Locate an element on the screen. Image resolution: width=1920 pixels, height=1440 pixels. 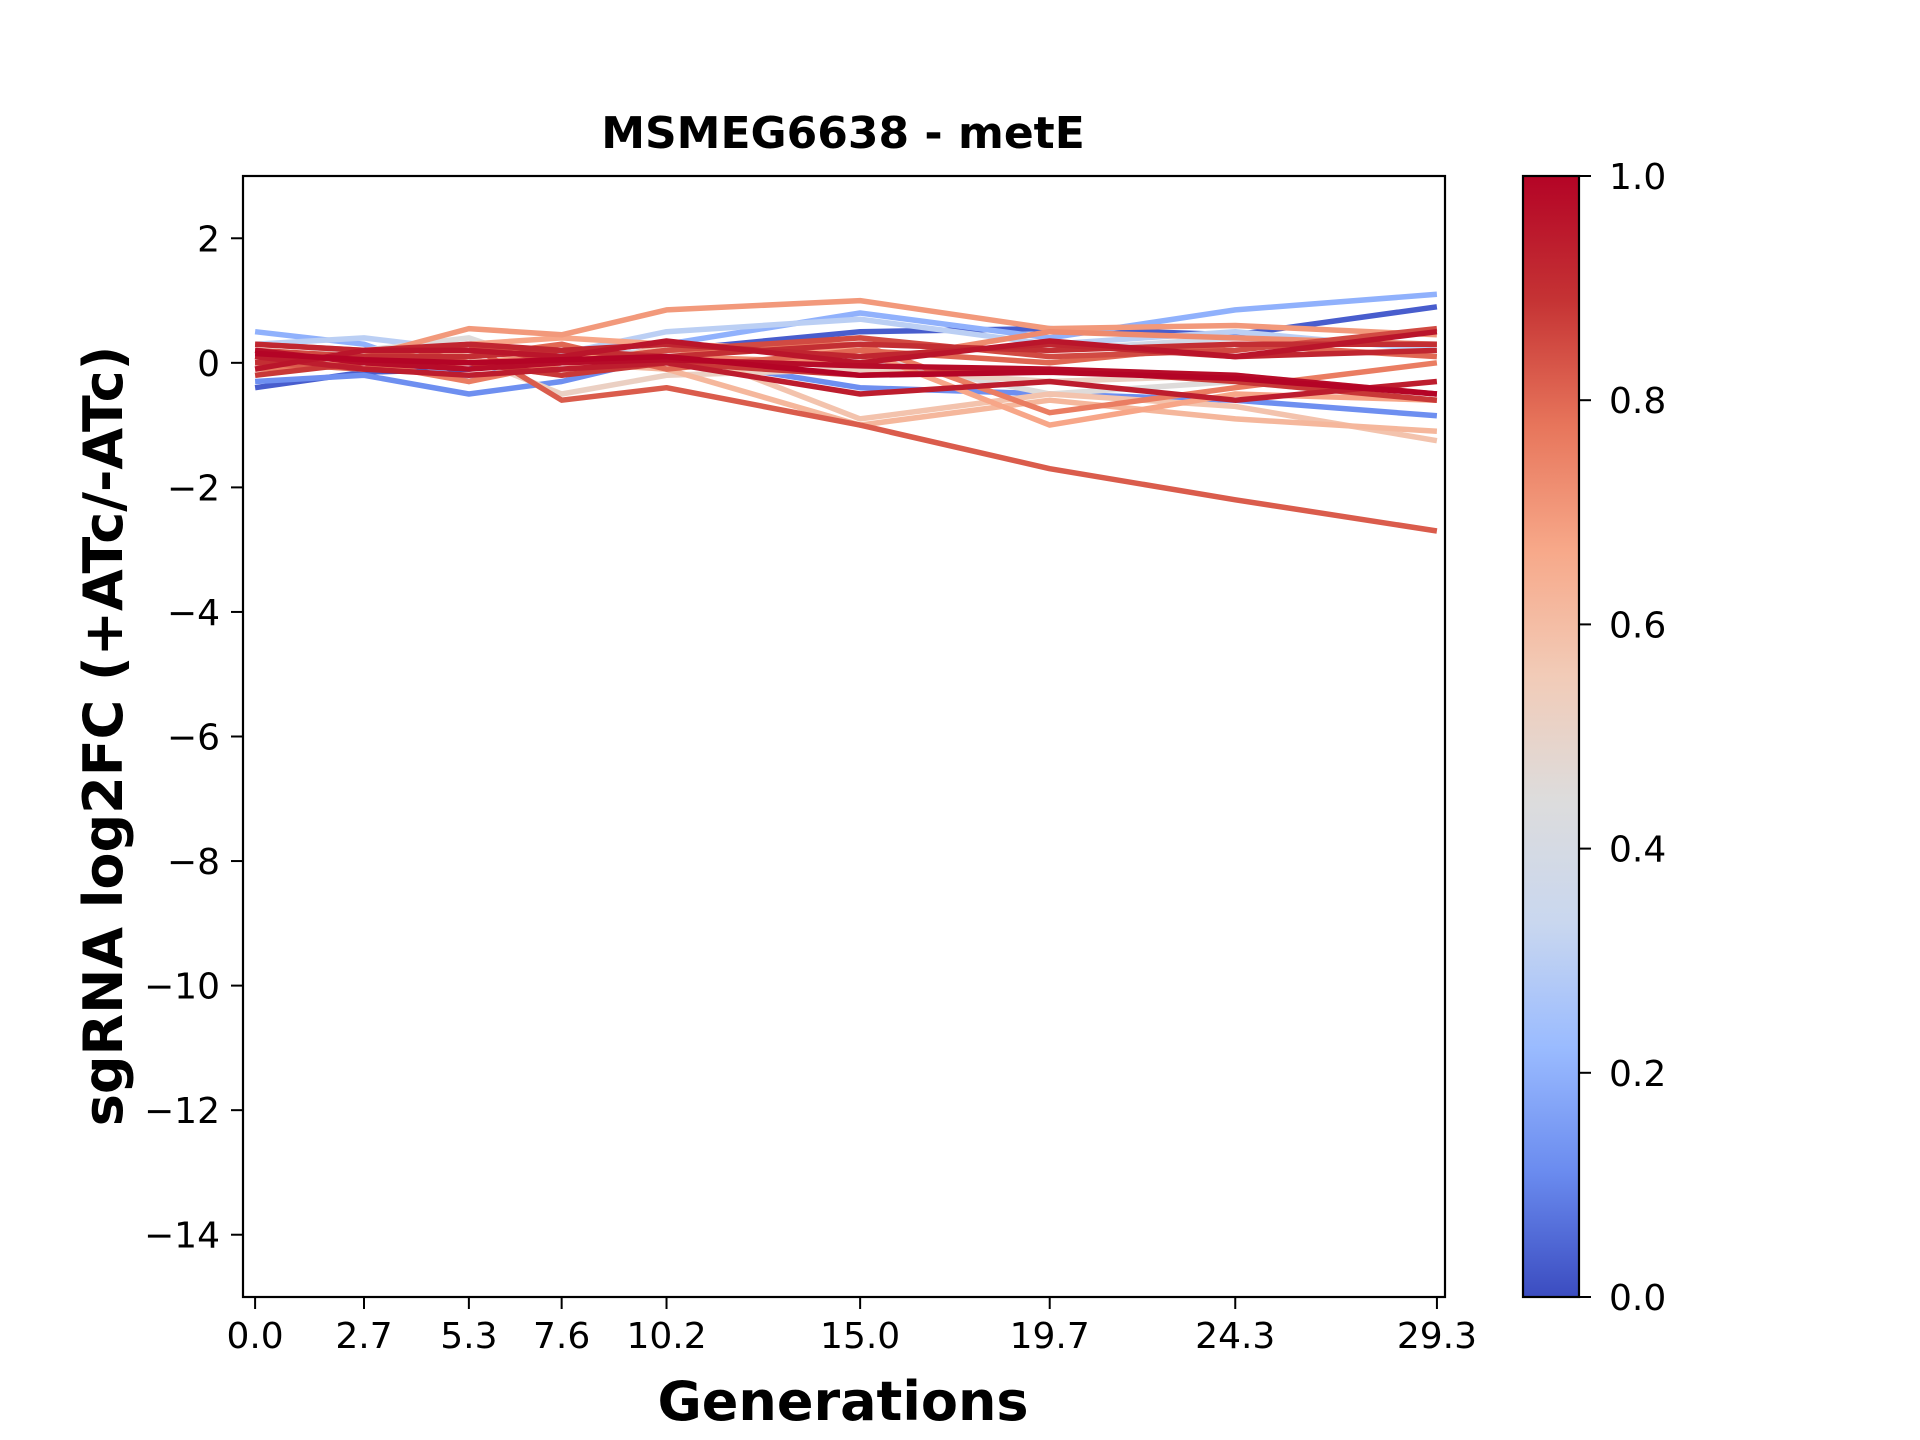
x-tick-label: 7.6 is located at coordinates (561, 1336).